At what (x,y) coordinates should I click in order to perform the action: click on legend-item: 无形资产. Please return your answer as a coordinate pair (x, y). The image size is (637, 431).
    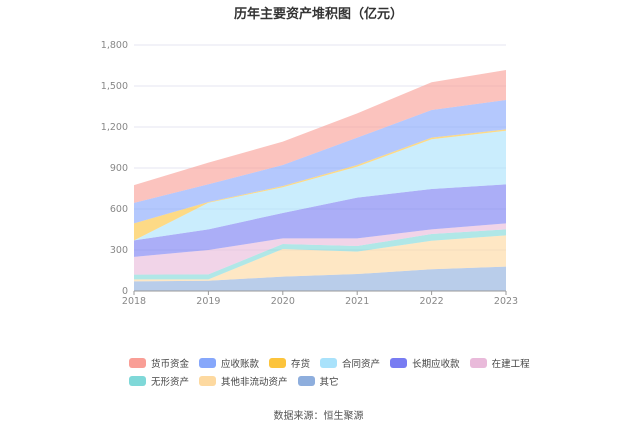
    Looking at the image, I should click on (159, 381).